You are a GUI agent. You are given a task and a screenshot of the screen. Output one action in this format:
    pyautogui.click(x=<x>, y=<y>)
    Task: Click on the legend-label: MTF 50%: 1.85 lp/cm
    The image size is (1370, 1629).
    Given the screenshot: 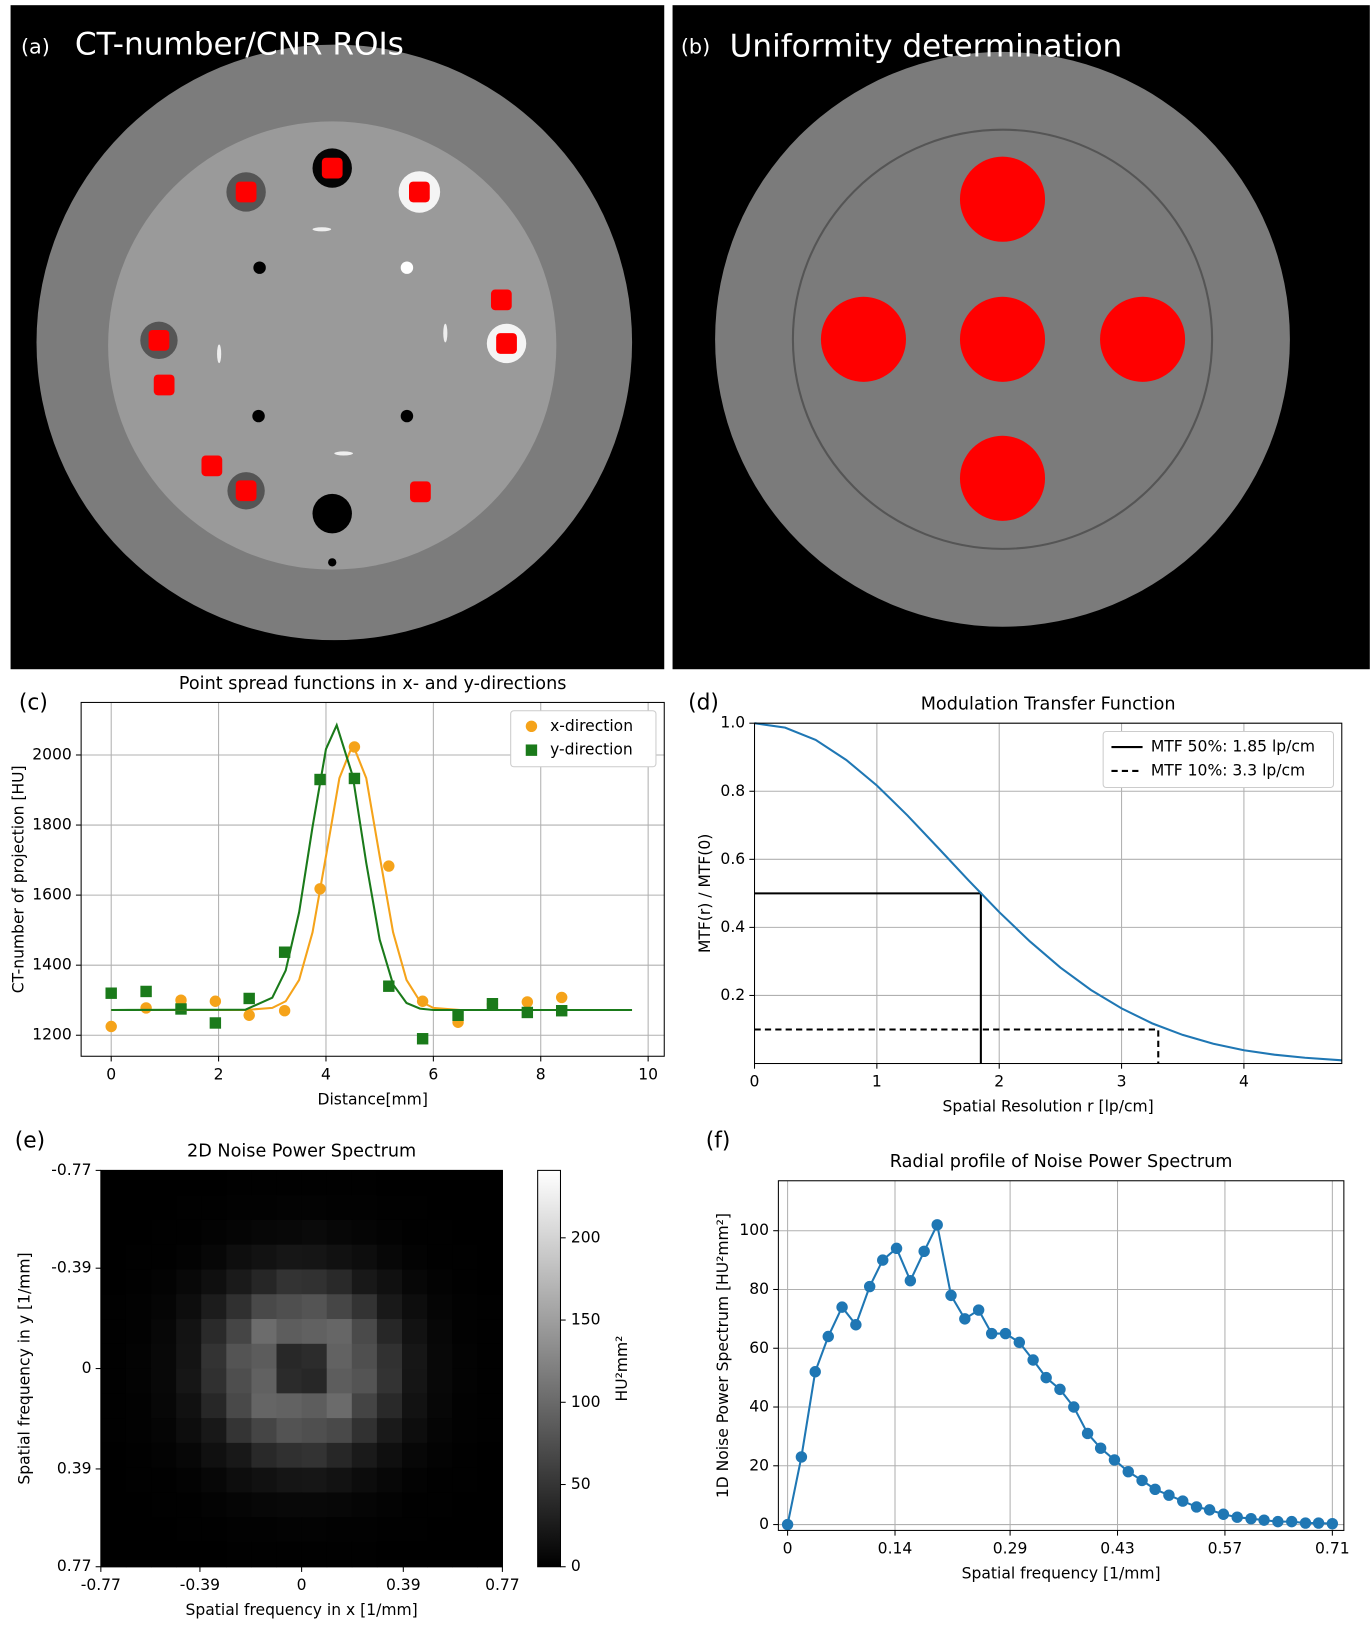 What is the action you would take?
    pyautogui.click(x=1233, y=747)
    